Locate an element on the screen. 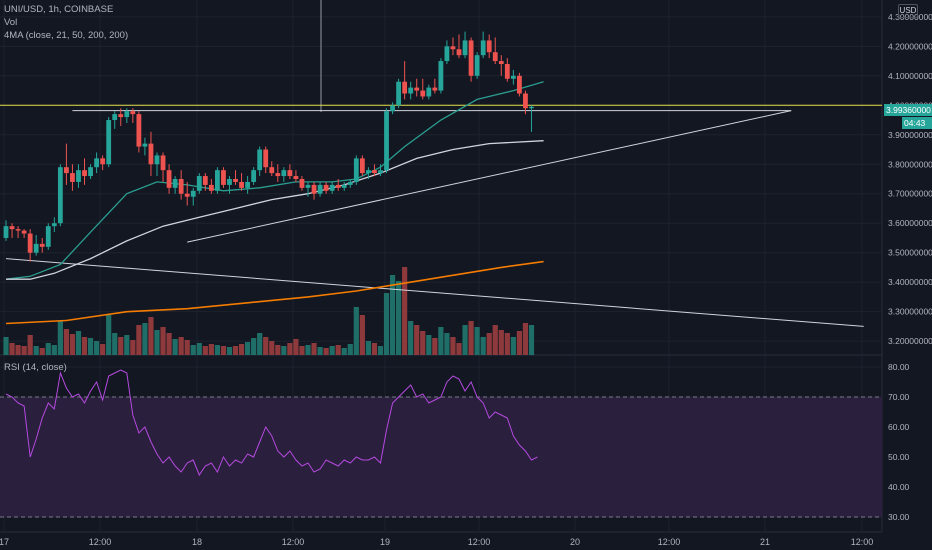 This screenshot has width=932, height=550. moving-average-legend: 4MA (close, 21, 50, 200, 200) is located at coordinates (66, 35).